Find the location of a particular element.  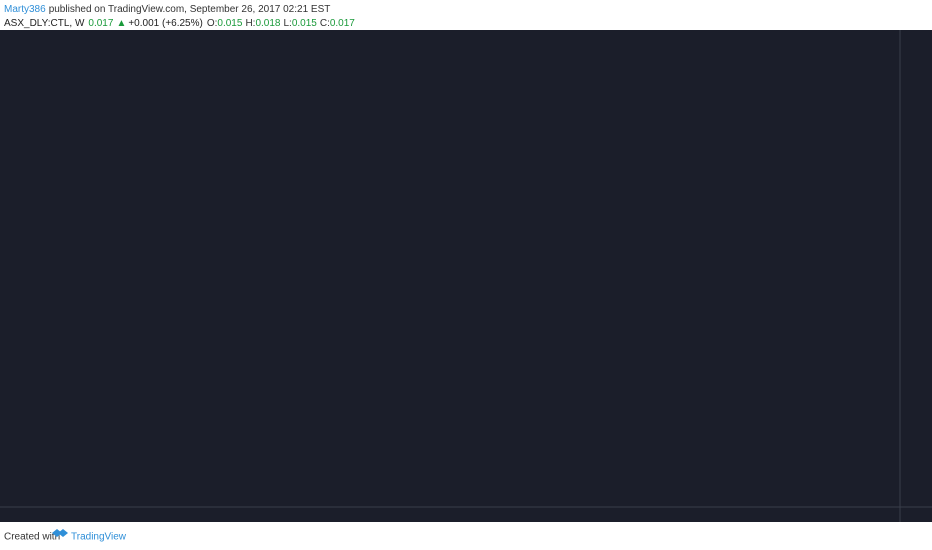

footer-created: Created with is located at coordinates (32, 537).